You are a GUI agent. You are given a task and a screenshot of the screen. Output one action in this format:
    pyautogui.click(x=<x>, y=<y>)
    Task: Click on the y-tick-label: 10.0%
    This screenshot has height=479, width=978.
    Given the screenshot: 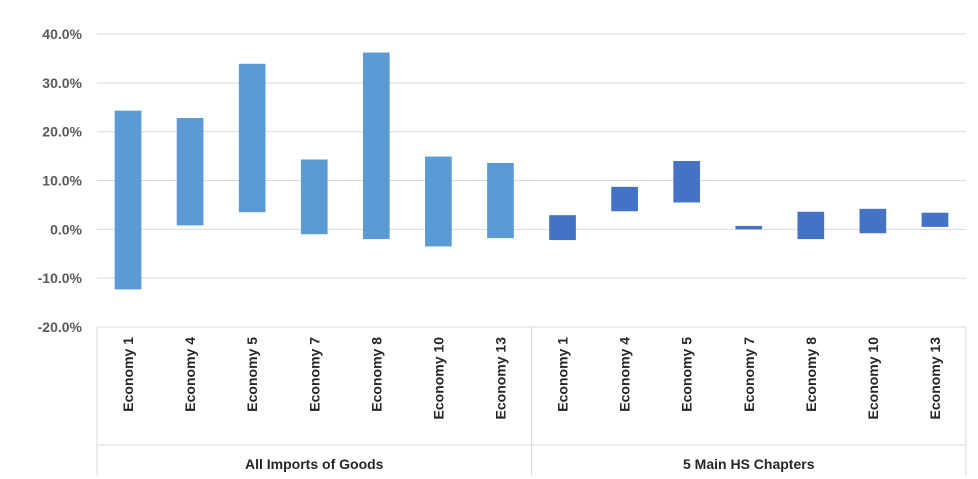 What is the action you would take?
    pyautogui.click(x=62, y=181)
    